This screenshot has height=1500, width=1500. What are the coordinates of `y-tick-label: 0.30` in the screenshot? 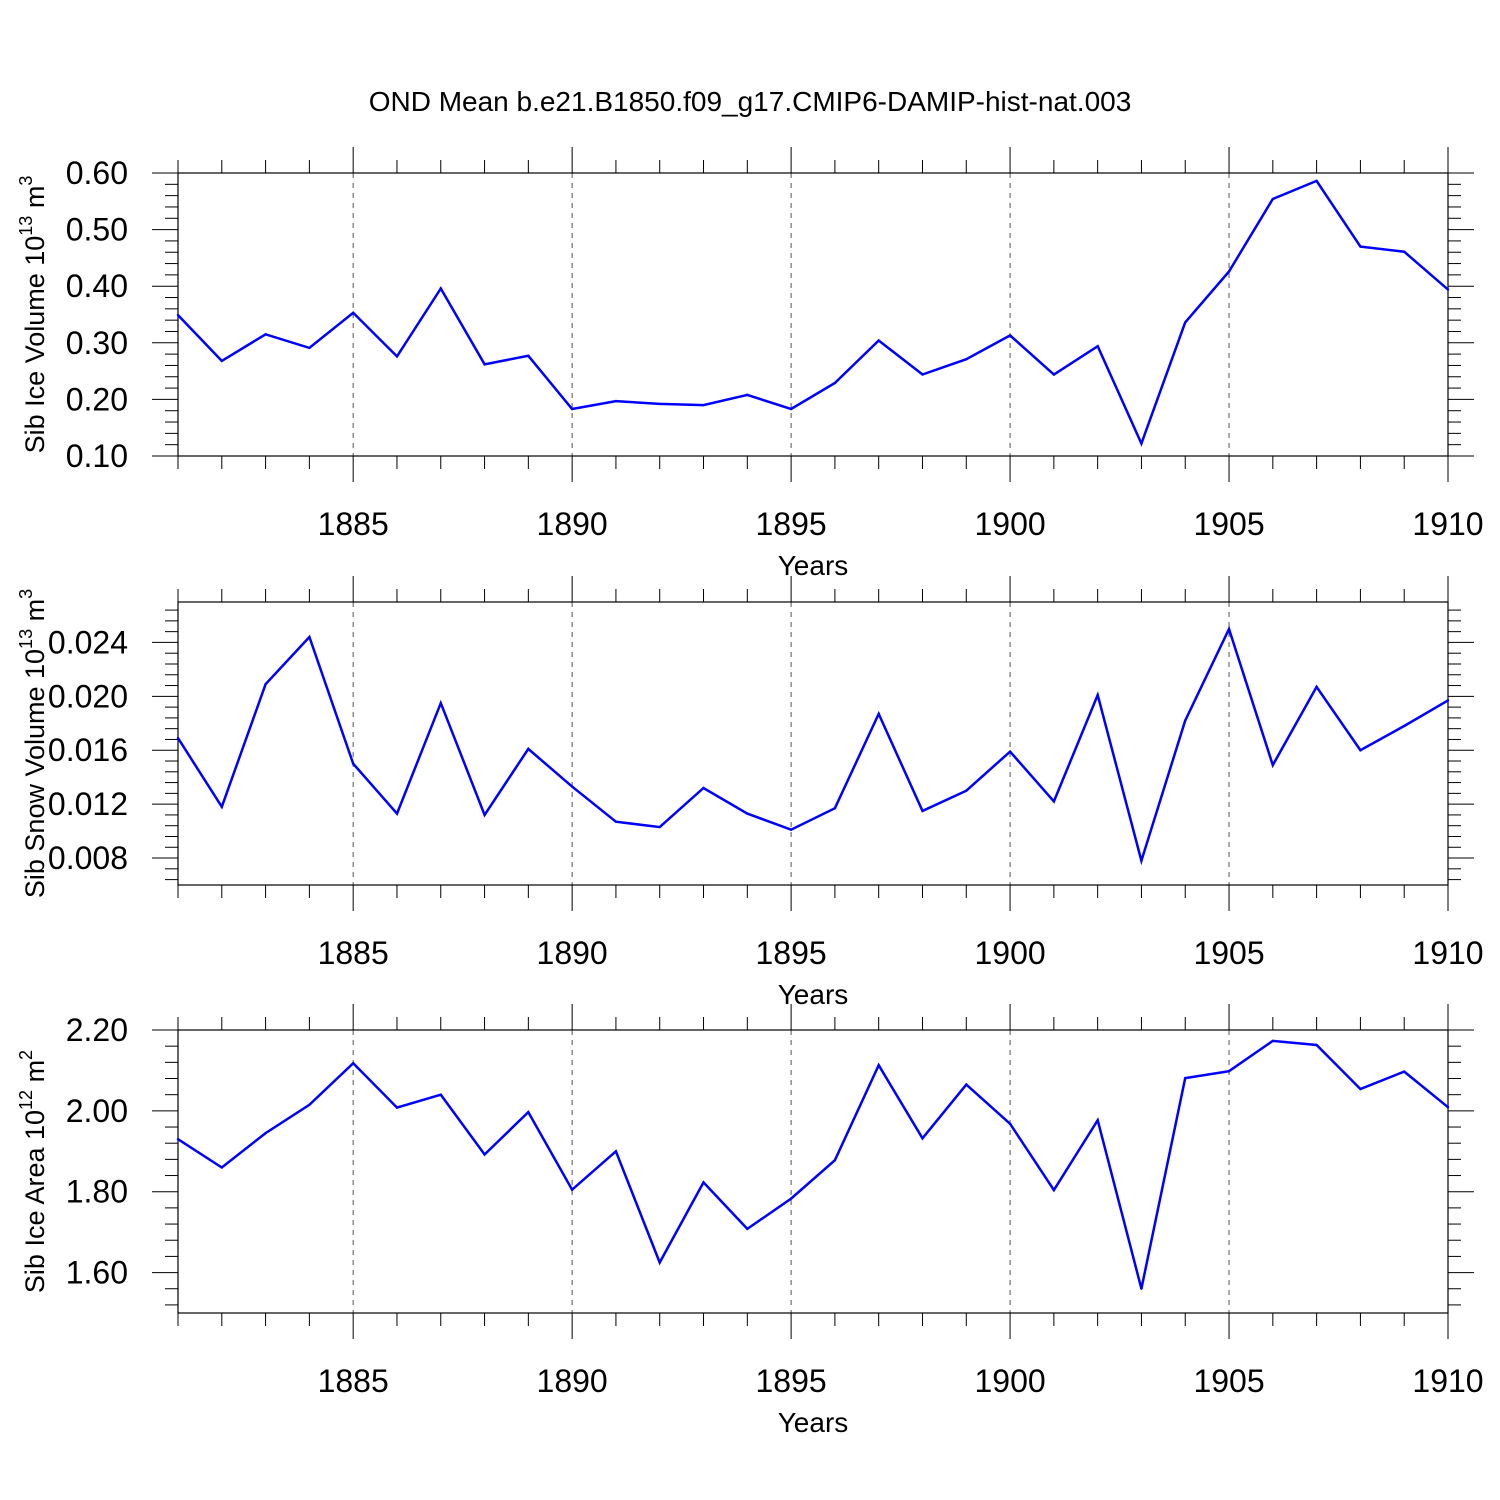 It's located at (97, 343).